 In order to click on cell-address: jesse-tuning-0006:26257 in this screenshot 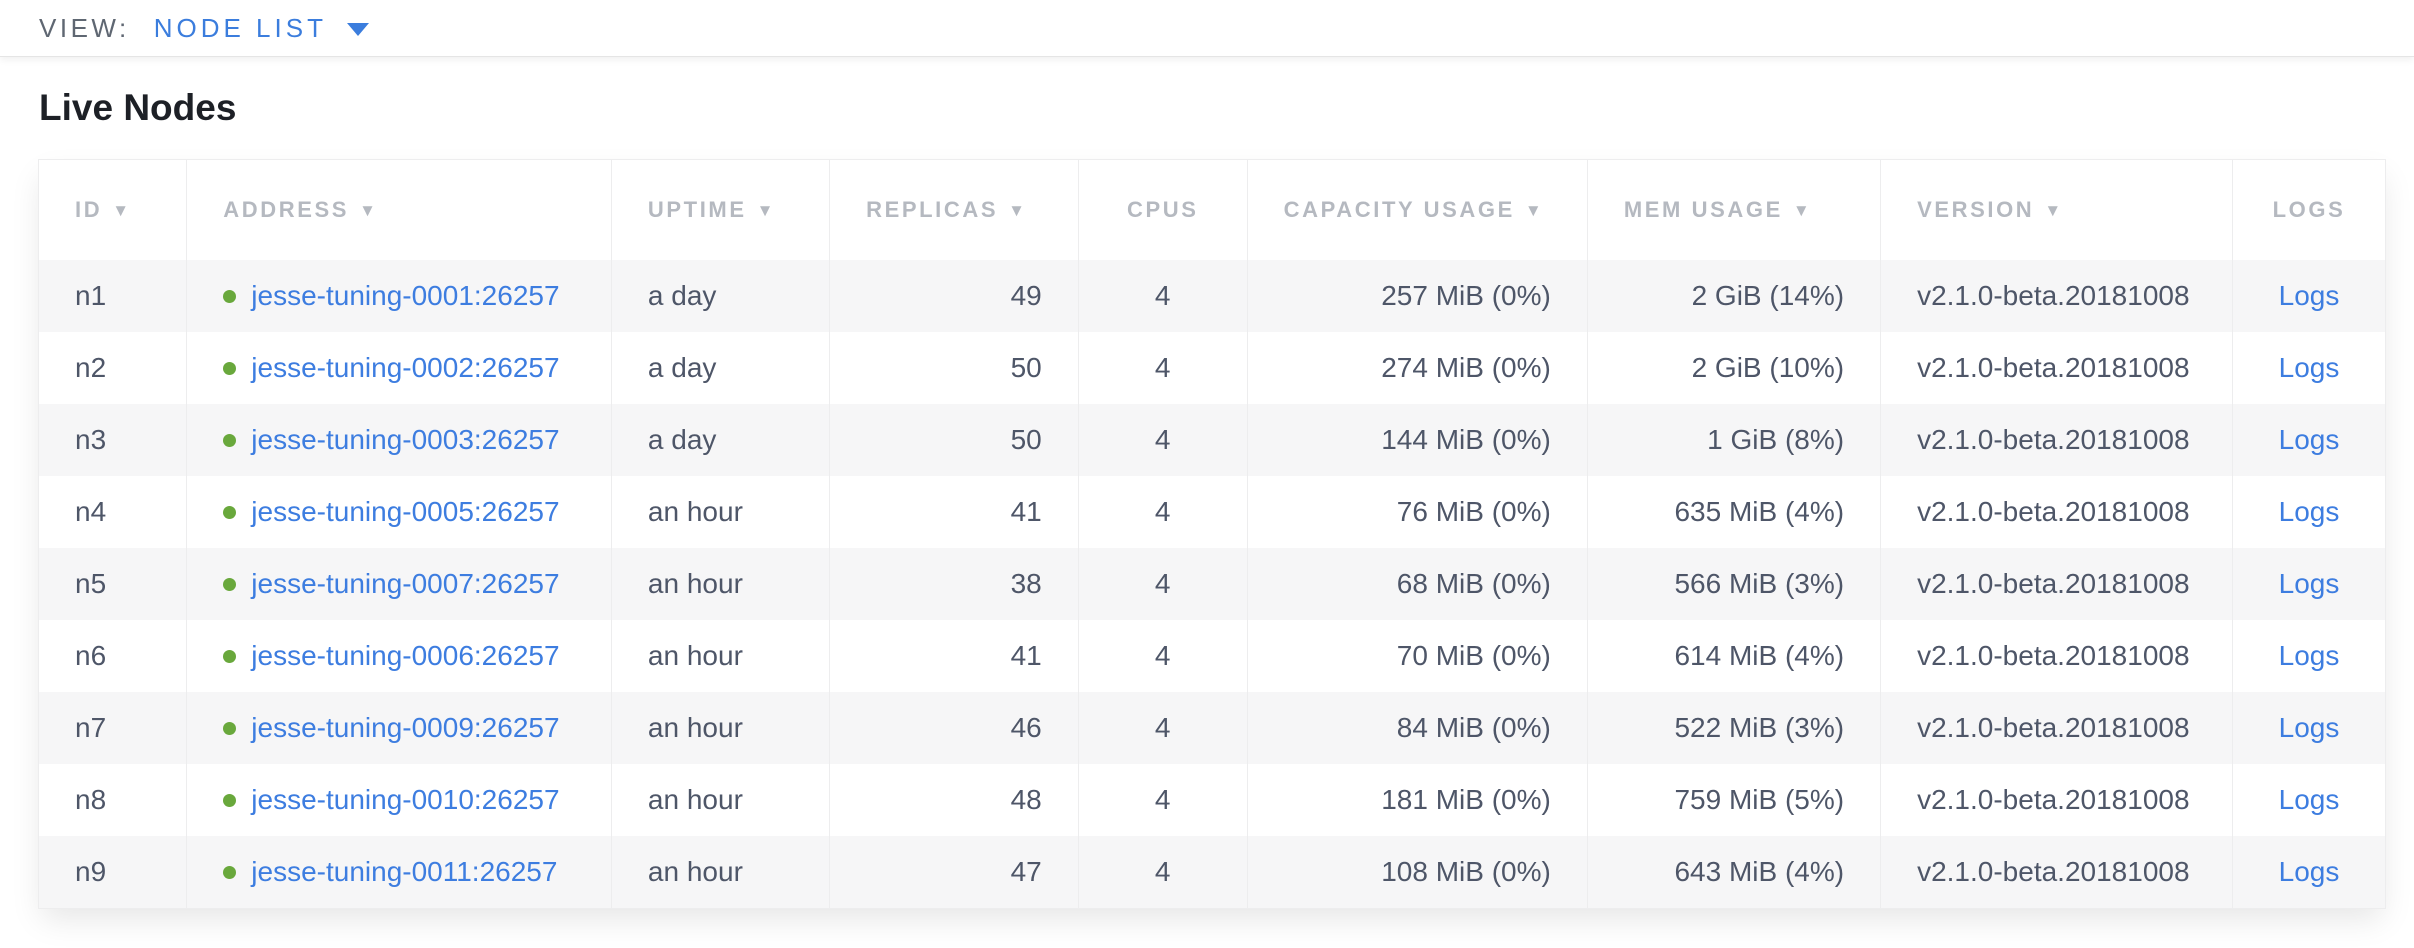, I will do `click(399, 656)`.